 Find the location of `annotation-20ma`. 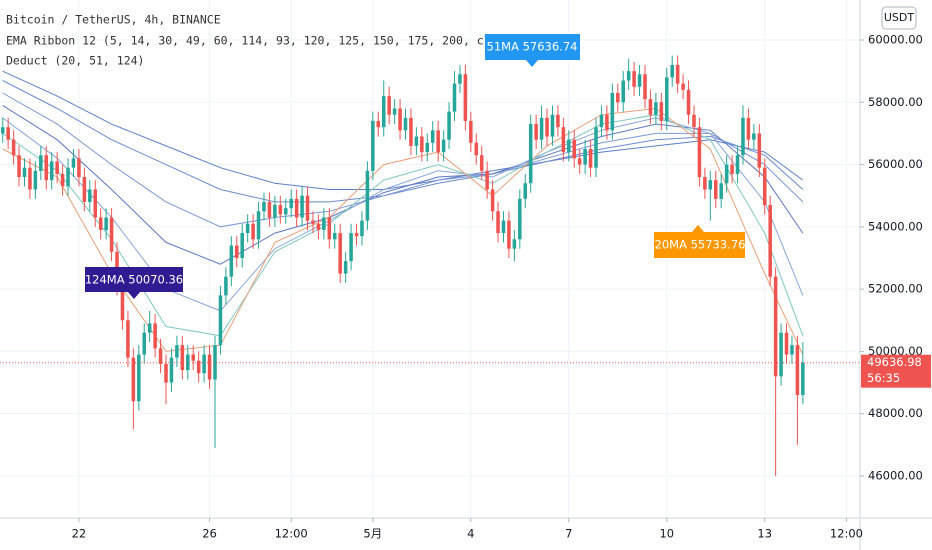

annotation-20ma is located at coordinates (699, 241).